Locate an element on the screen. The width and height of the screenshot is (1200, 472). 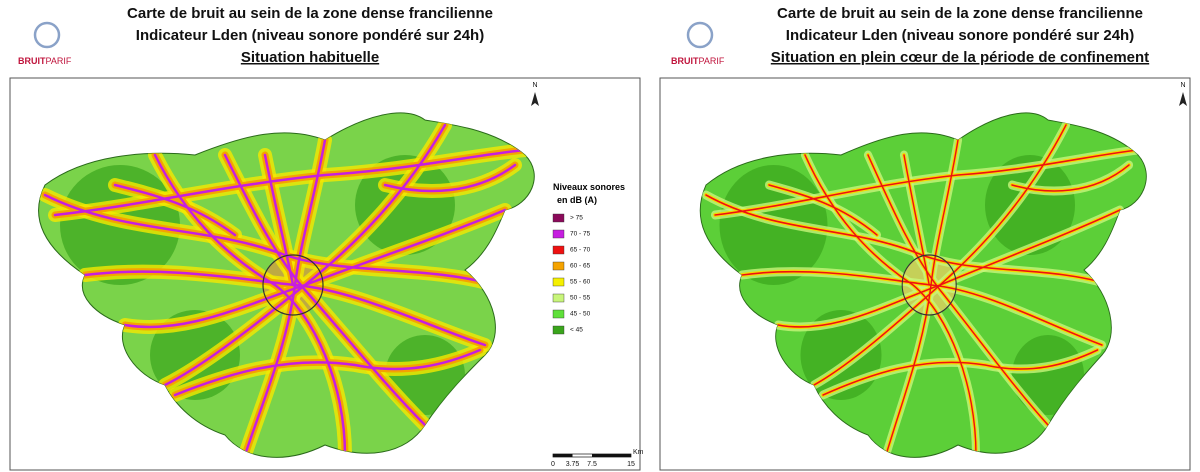
scale-label: 3.75 is located at coordinates (573, 464).